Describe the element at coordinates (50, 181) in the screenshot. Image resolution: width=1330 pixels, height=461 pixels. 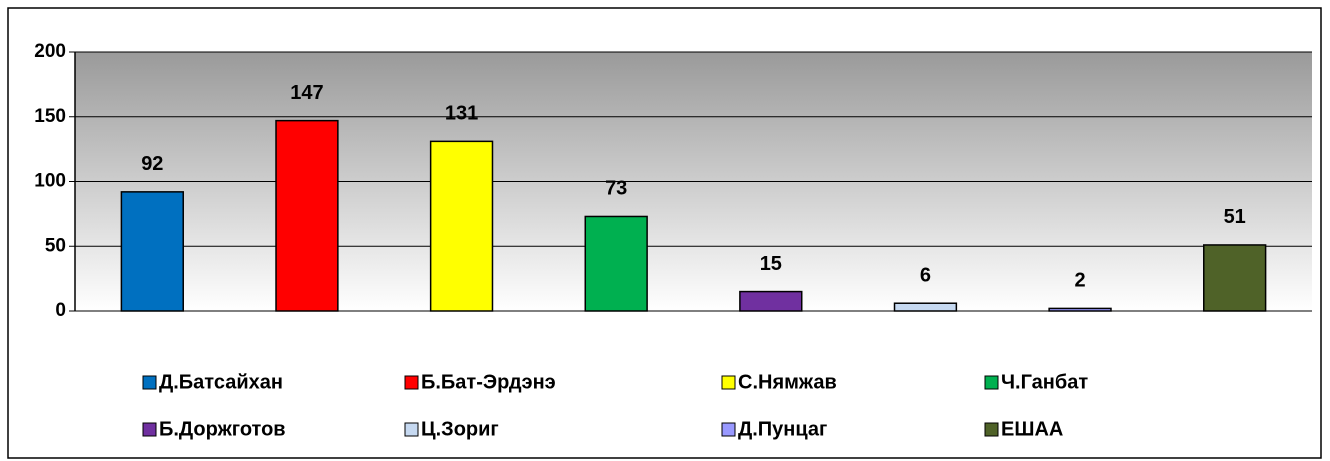
I see `y-tick-label: 100` at that location.